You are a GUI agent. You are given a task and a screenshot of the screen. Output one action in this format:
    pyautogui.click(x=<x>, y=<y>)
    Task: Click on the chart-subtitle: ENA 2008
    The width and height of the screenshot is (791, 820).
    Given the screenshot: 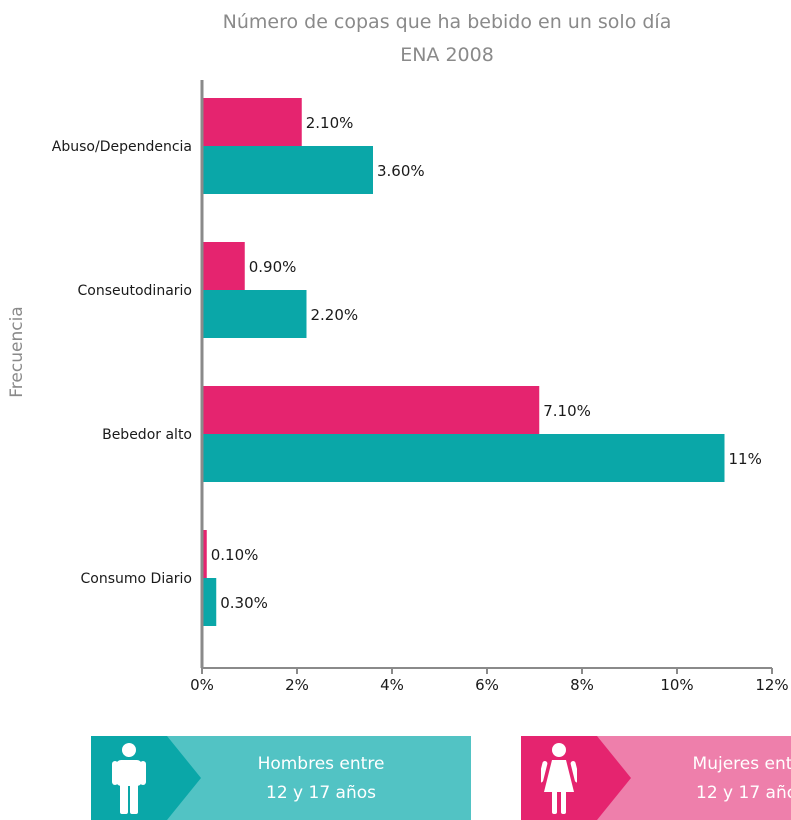 What is the action you would take?
    pyautogui.click(x=447, y=55)
    